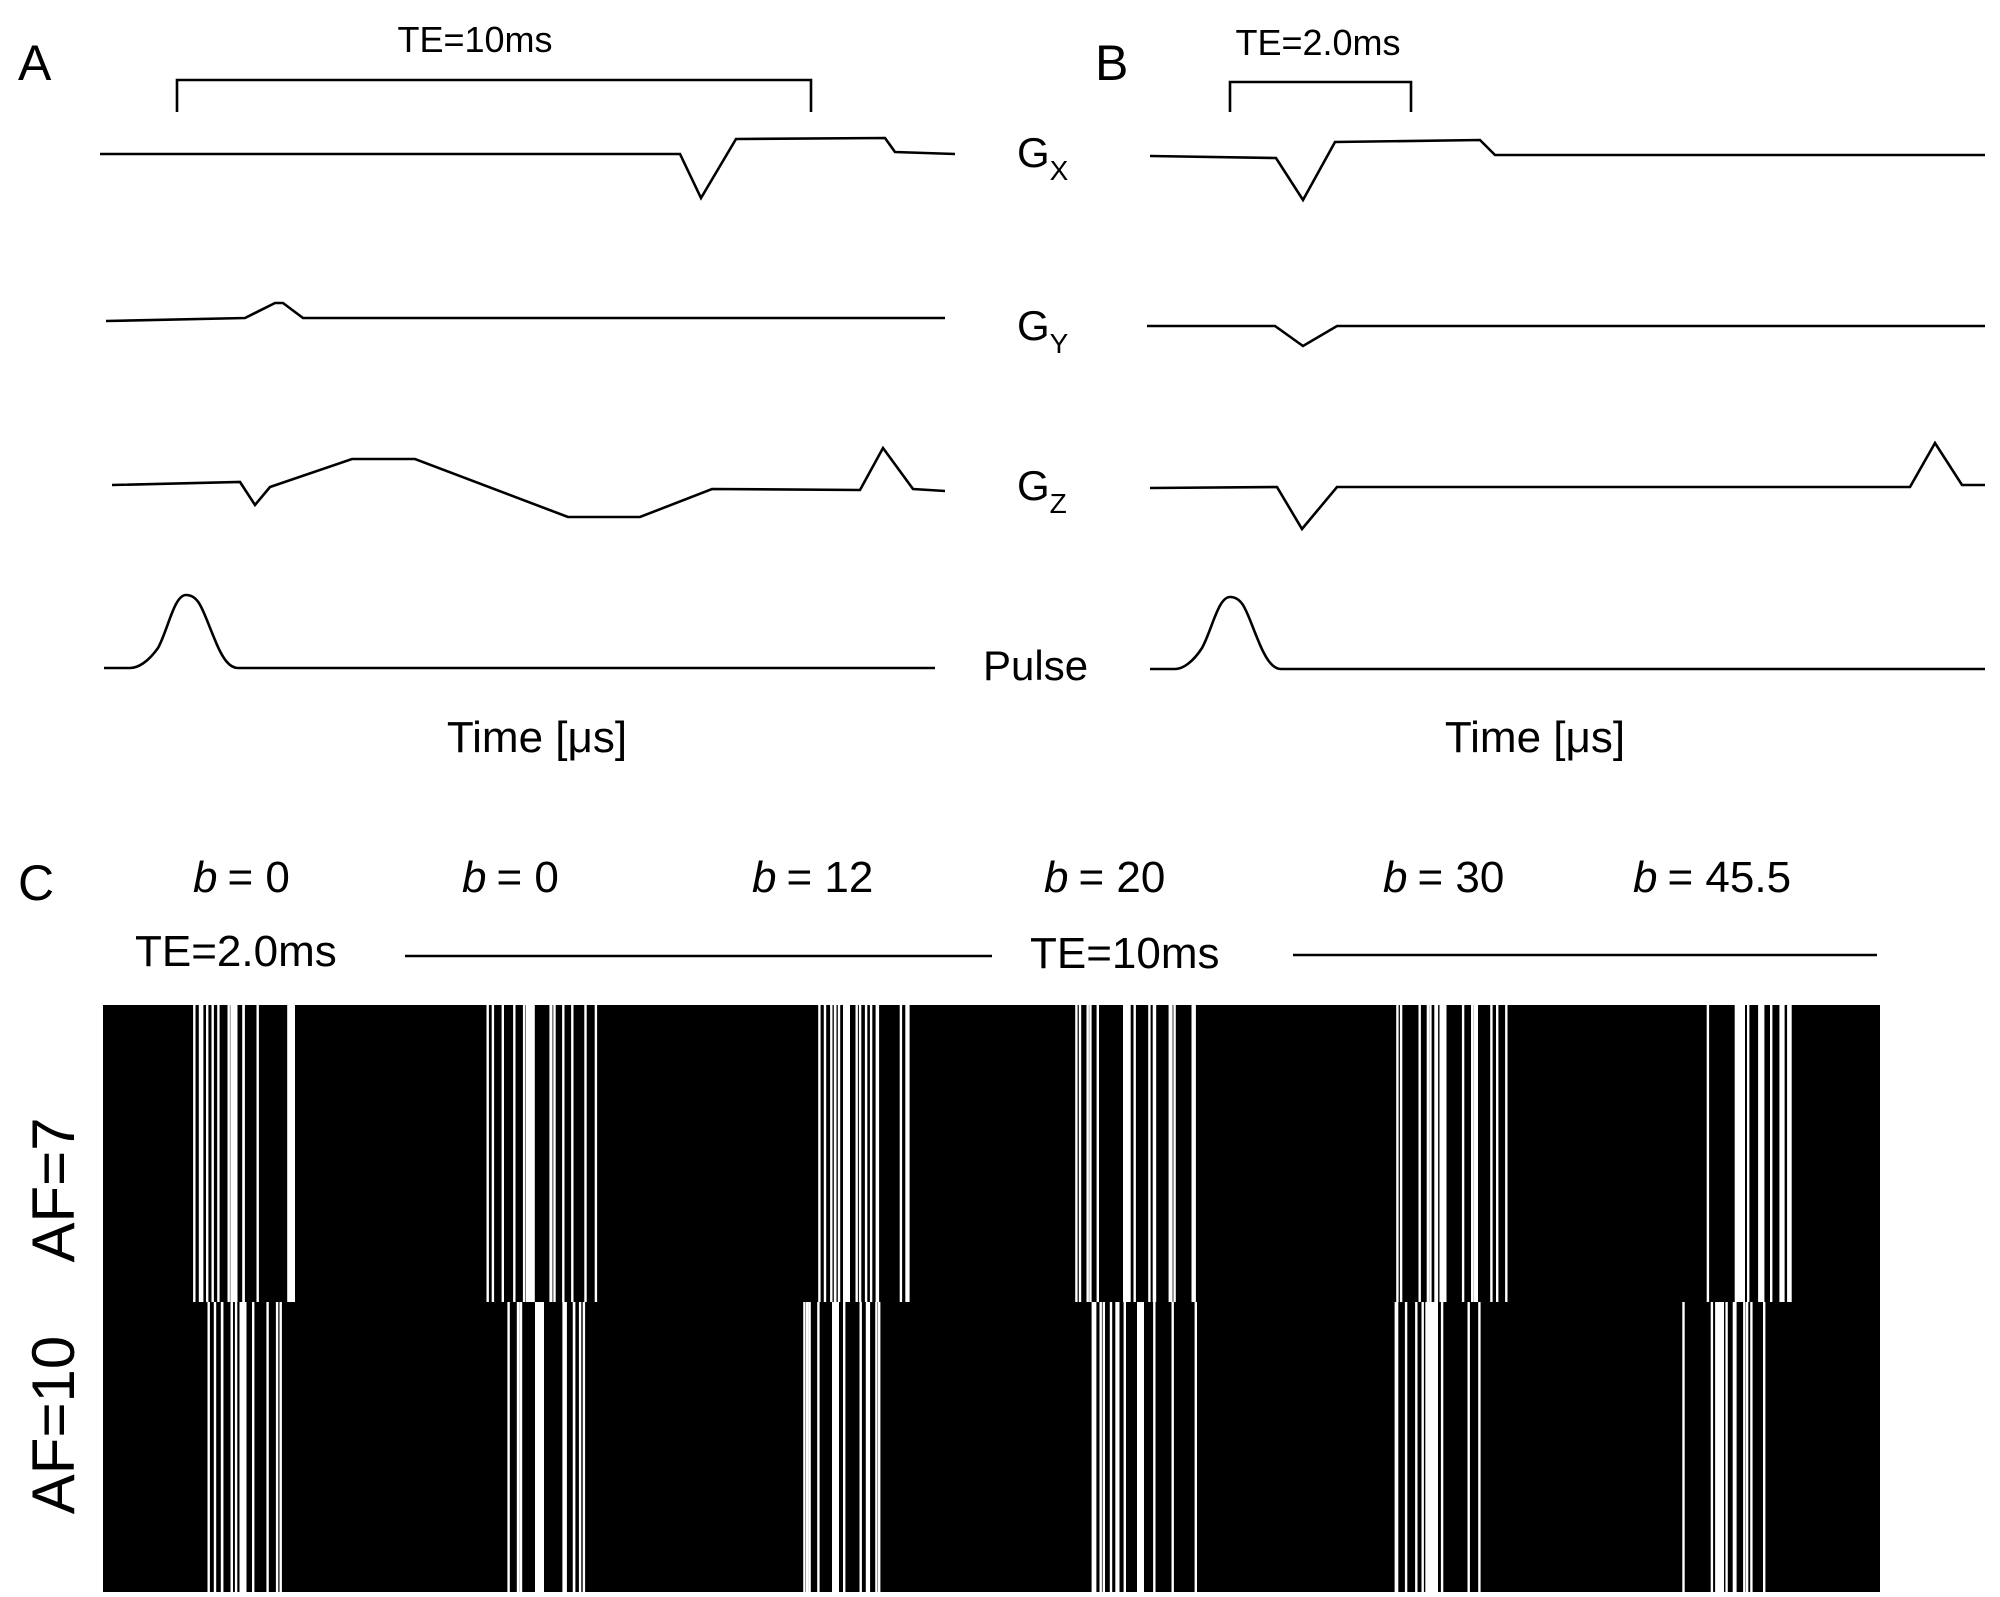 Image resolution: width=2000 pixels, height=1597 pixels. I want to click on b-value-label-3: b = 12, so click(812, 877).